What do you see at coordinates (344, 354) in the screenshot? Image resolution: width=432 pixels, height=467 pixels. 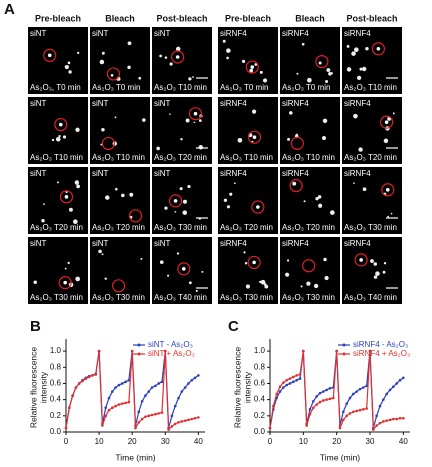 I see `legend-marker` at bounding box center [344, 354].